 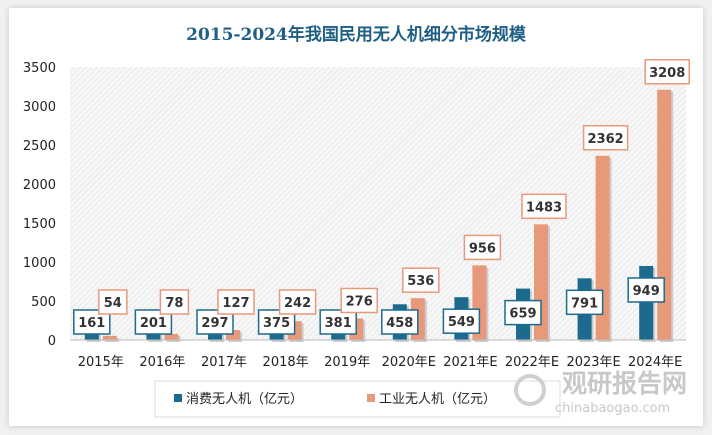 What do you see at coordinates (39, 146) in the screenshot?
I see `y-tick-label: 2500` at bounding box center [39, 146].